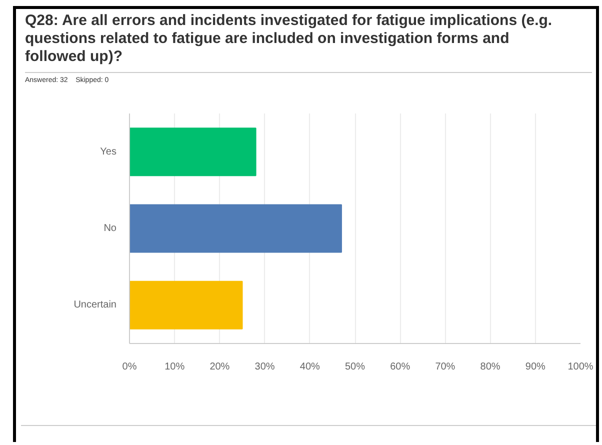 The image size is (602, 445). I want to click on x-tick-label: 60%, so click(400, 367).